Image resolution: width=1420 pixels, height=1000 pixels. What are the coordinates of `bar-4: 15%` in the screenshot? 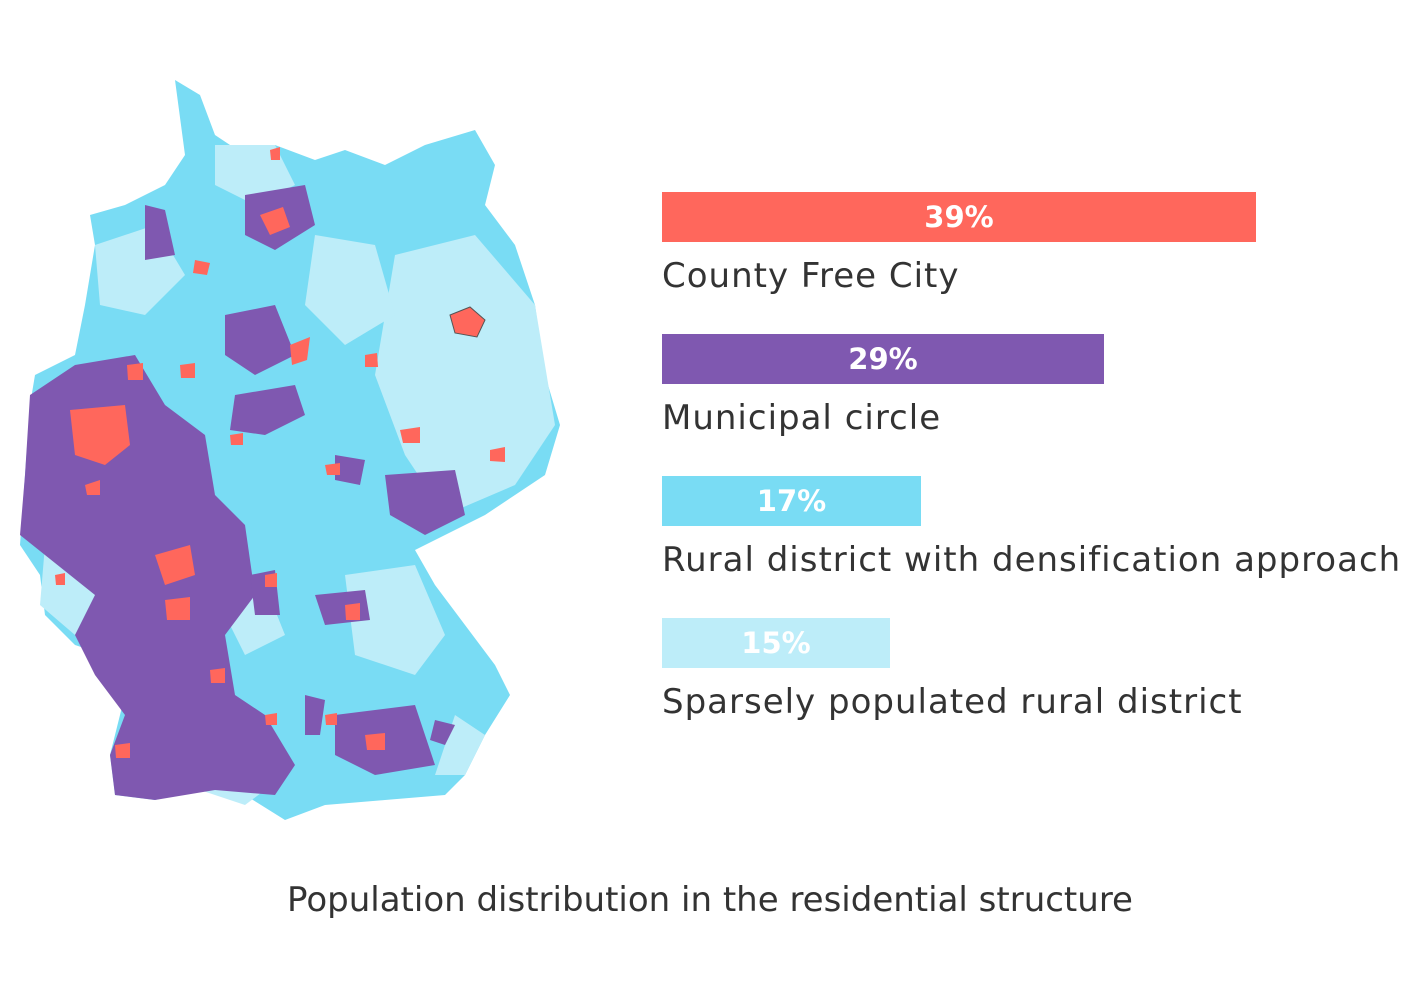 It's located at (776, 643).